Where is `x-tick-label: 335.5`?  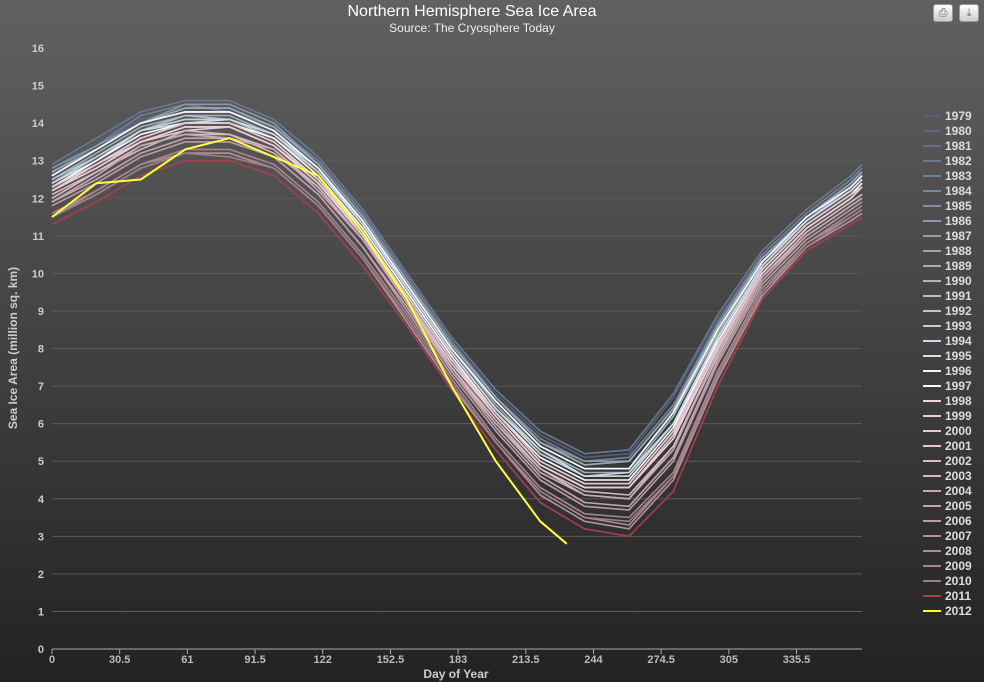
x-tick-label: 335.5 is located at coordinates (797, 660).